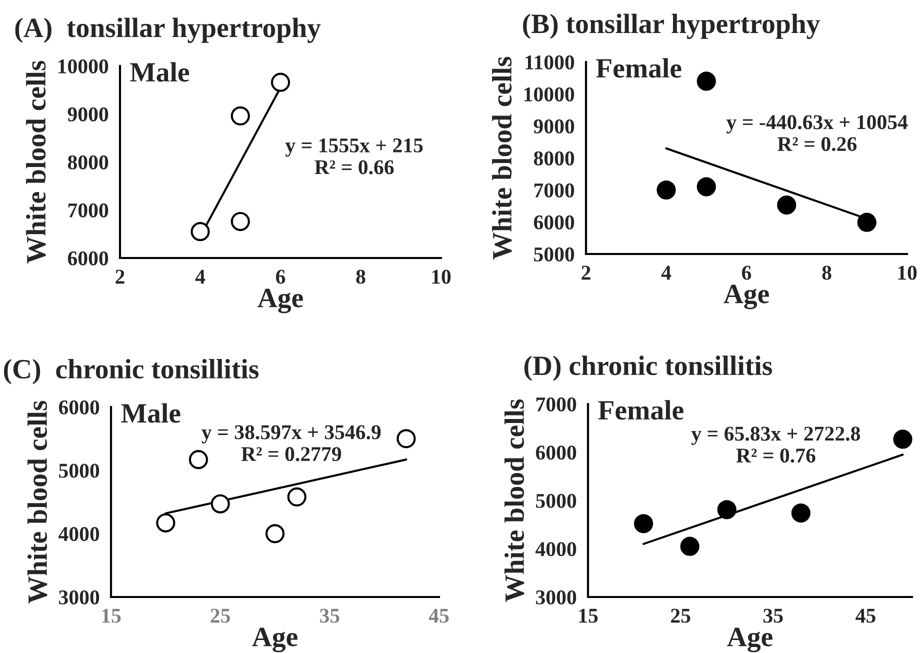 Image resolution: width=920 pixels, height=653 pixels. I want to click on chart-title: (C) chronic tonsillitis, so click(131, 371).